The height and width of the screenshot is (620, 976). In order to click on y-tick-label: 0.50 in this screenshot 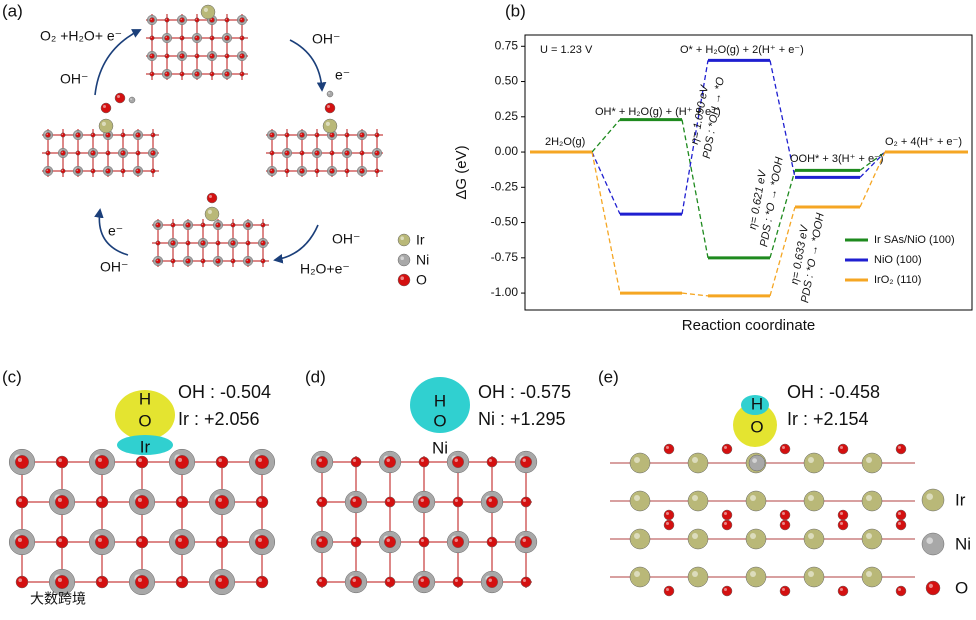, I will do `click(507, 81)`.